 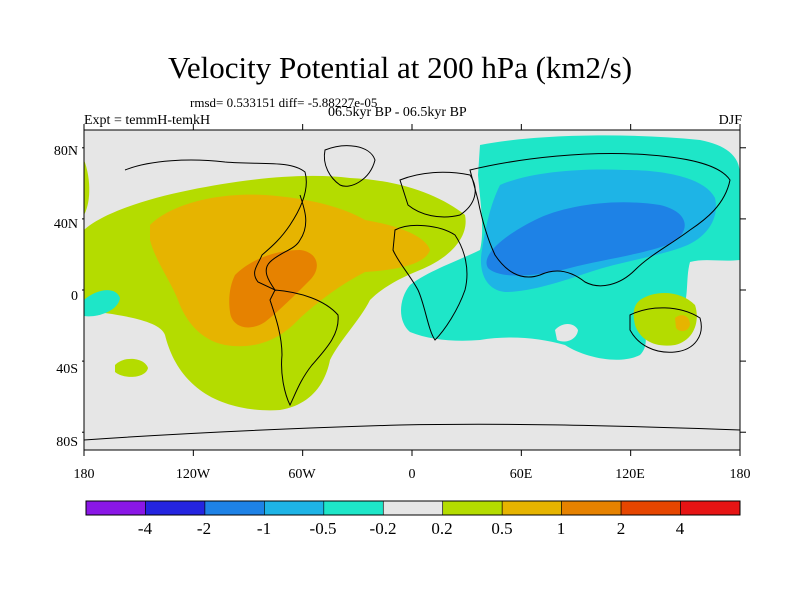 What do you see at coordinates (412, 432) in the screenshot?
I see `coastline-antarctica` at bounding box center [412, 432].